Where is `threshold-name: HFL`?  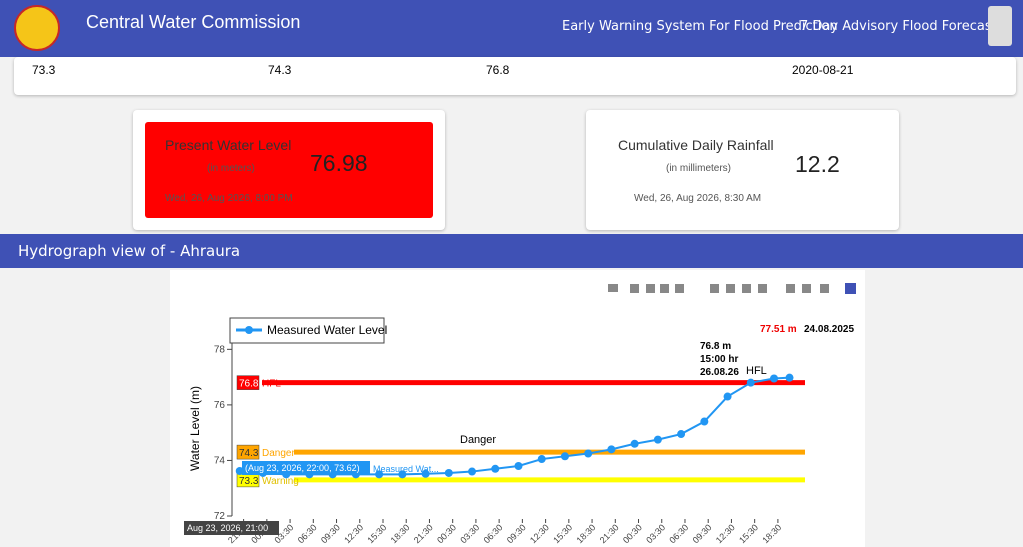 threshold-name: HFL is located at coordinates (271, 384).